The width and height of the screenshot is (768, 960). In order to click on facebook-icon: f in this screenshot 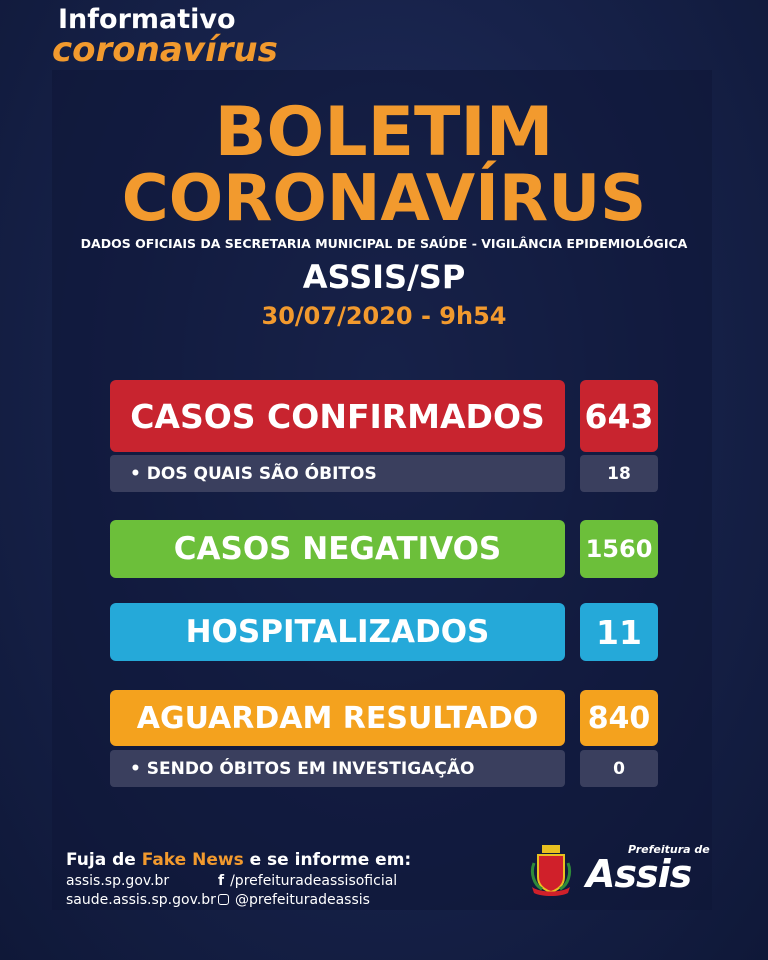, I will do `click(221, 881)`.